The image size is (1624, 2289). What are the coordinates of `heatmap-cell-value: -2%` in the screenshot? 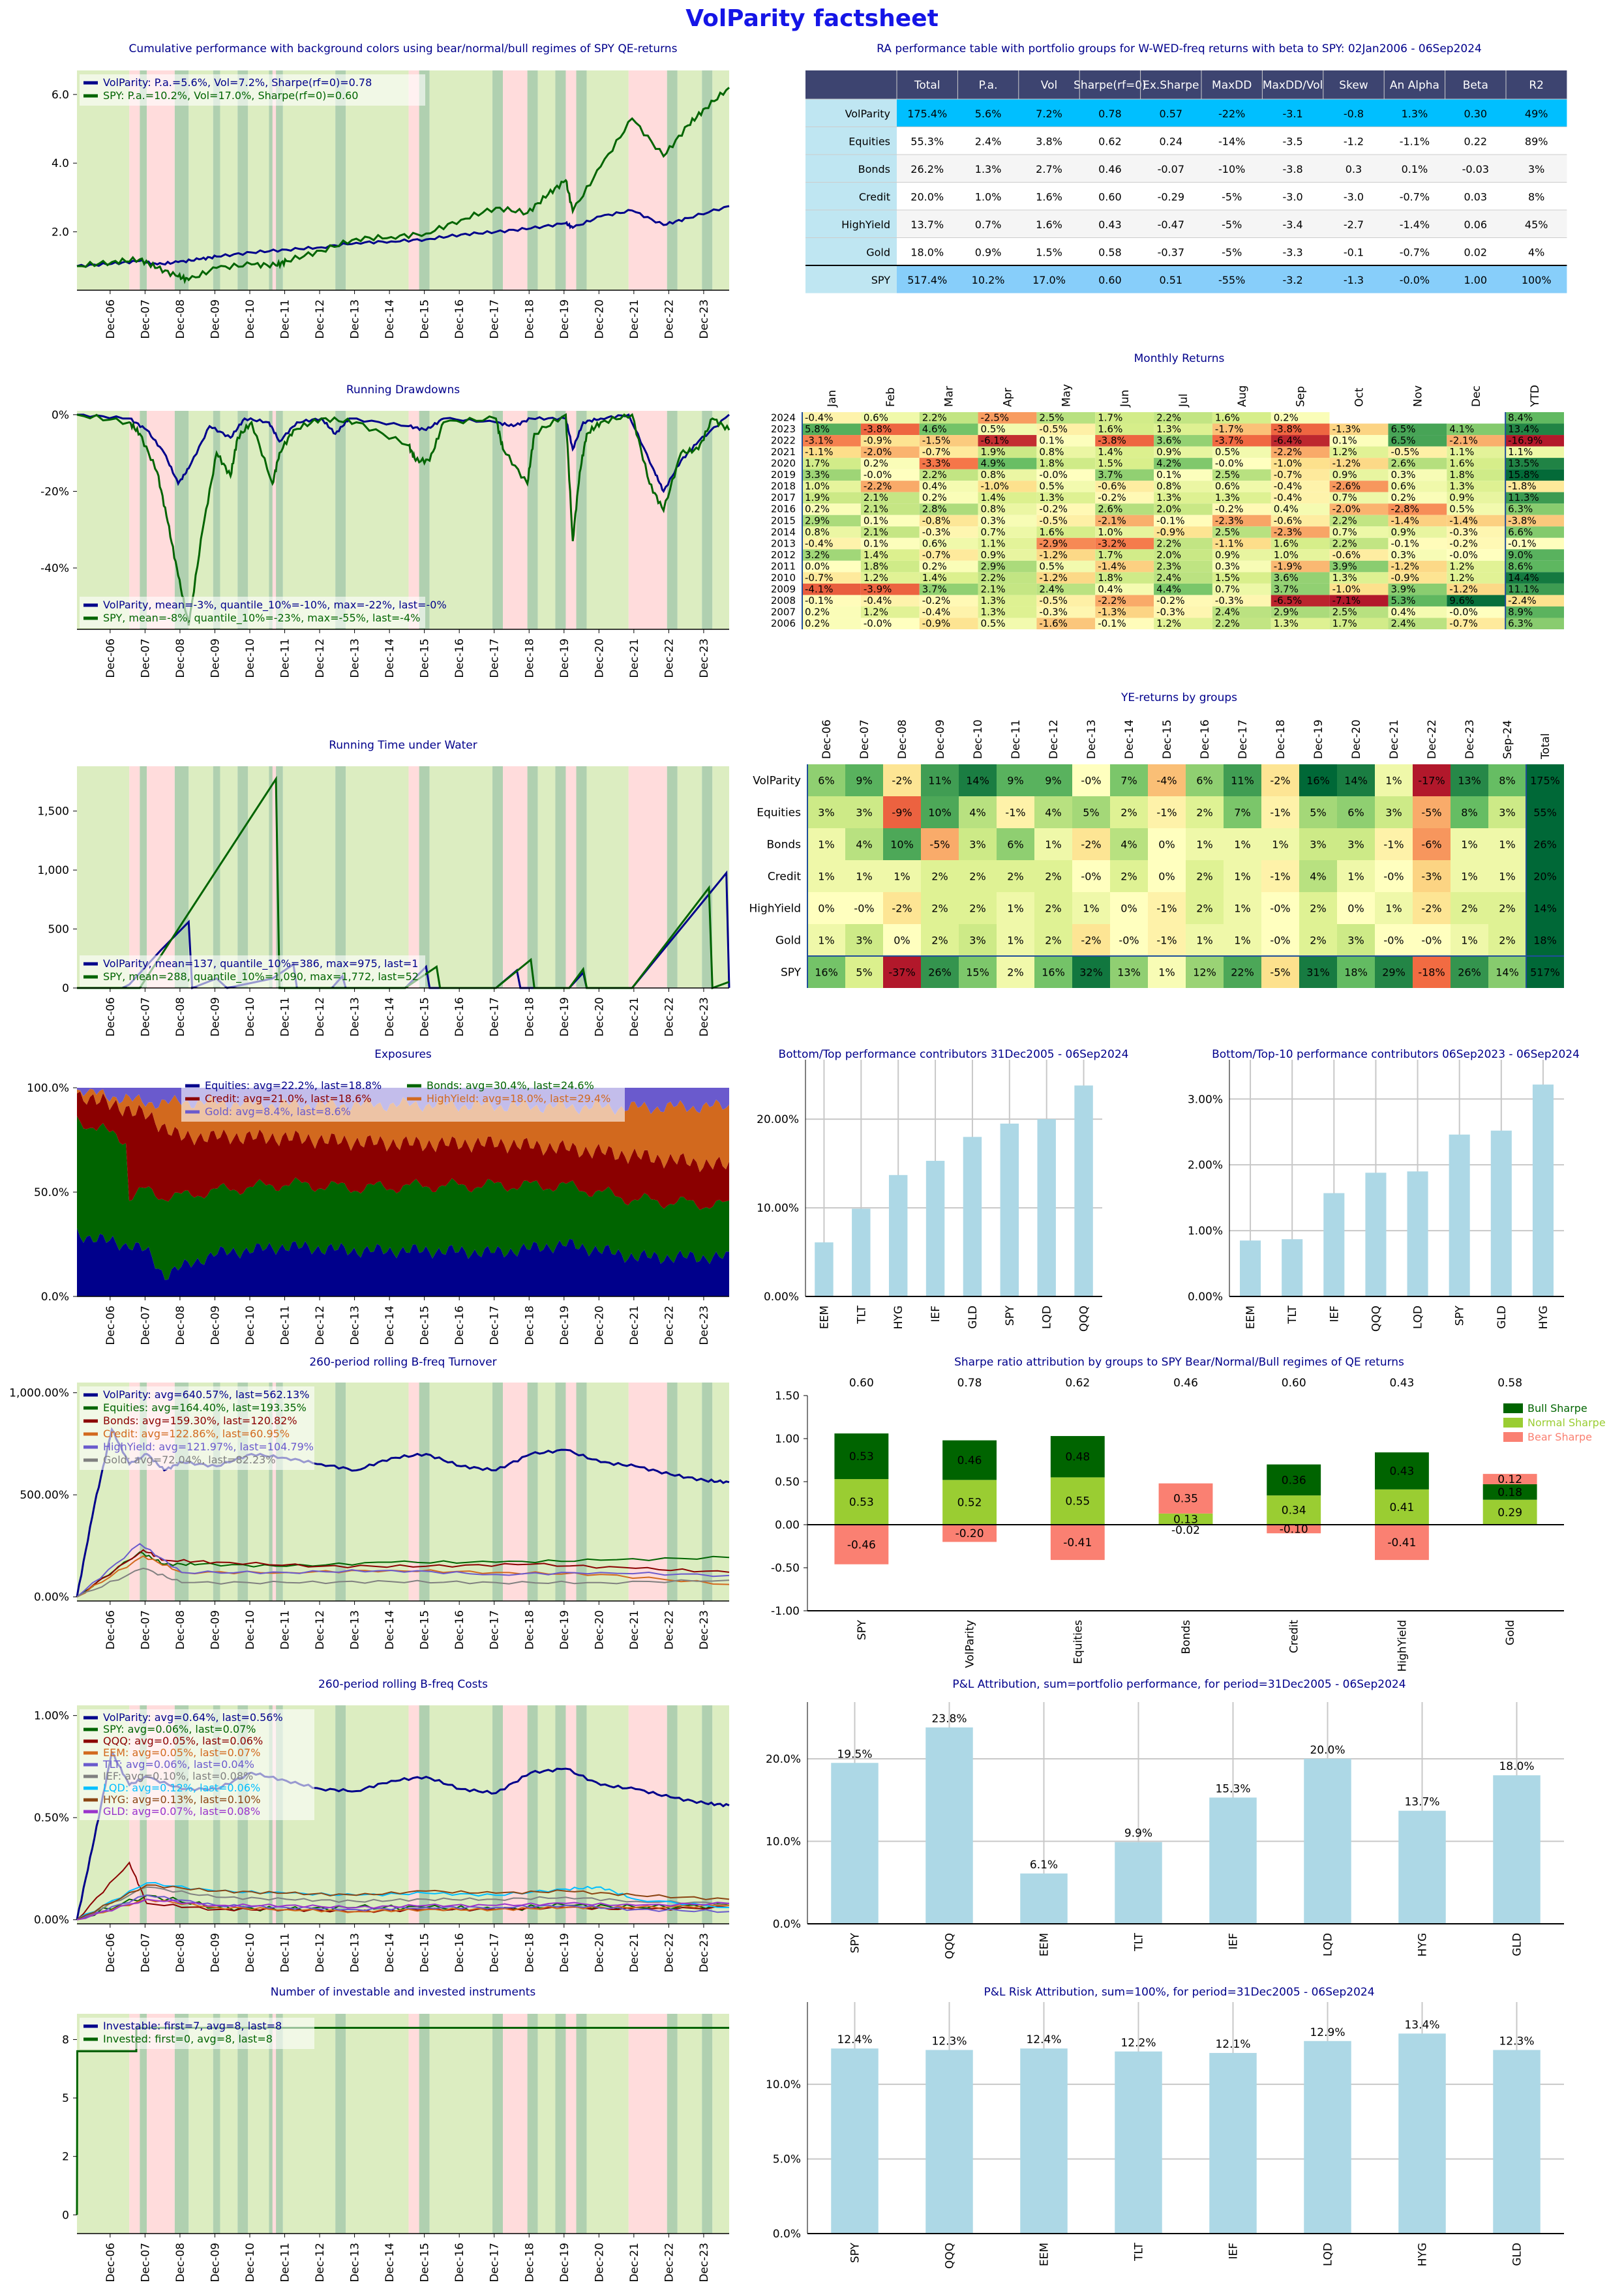 It's located at (1431, 909).